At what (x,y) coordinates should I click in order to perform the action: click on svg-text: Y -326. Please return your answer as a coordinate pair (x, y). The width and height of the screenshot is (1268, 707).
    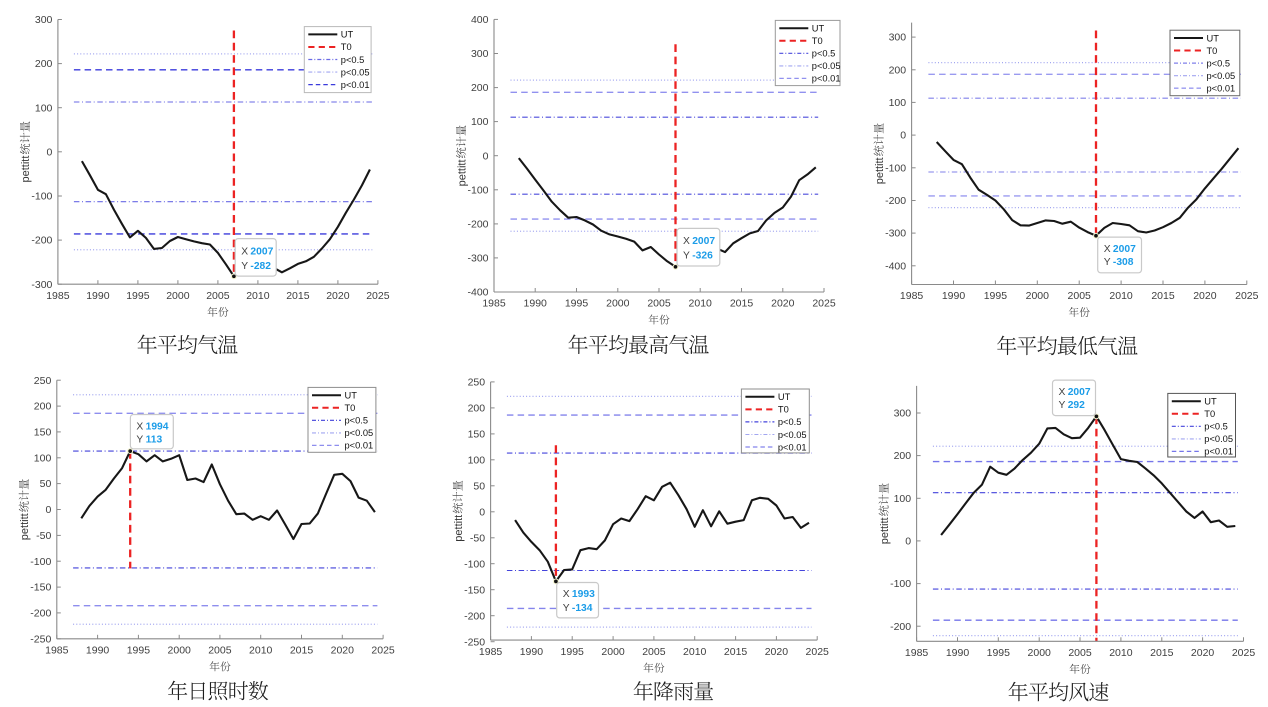
    Looking at the image, I should click on (698, 255).